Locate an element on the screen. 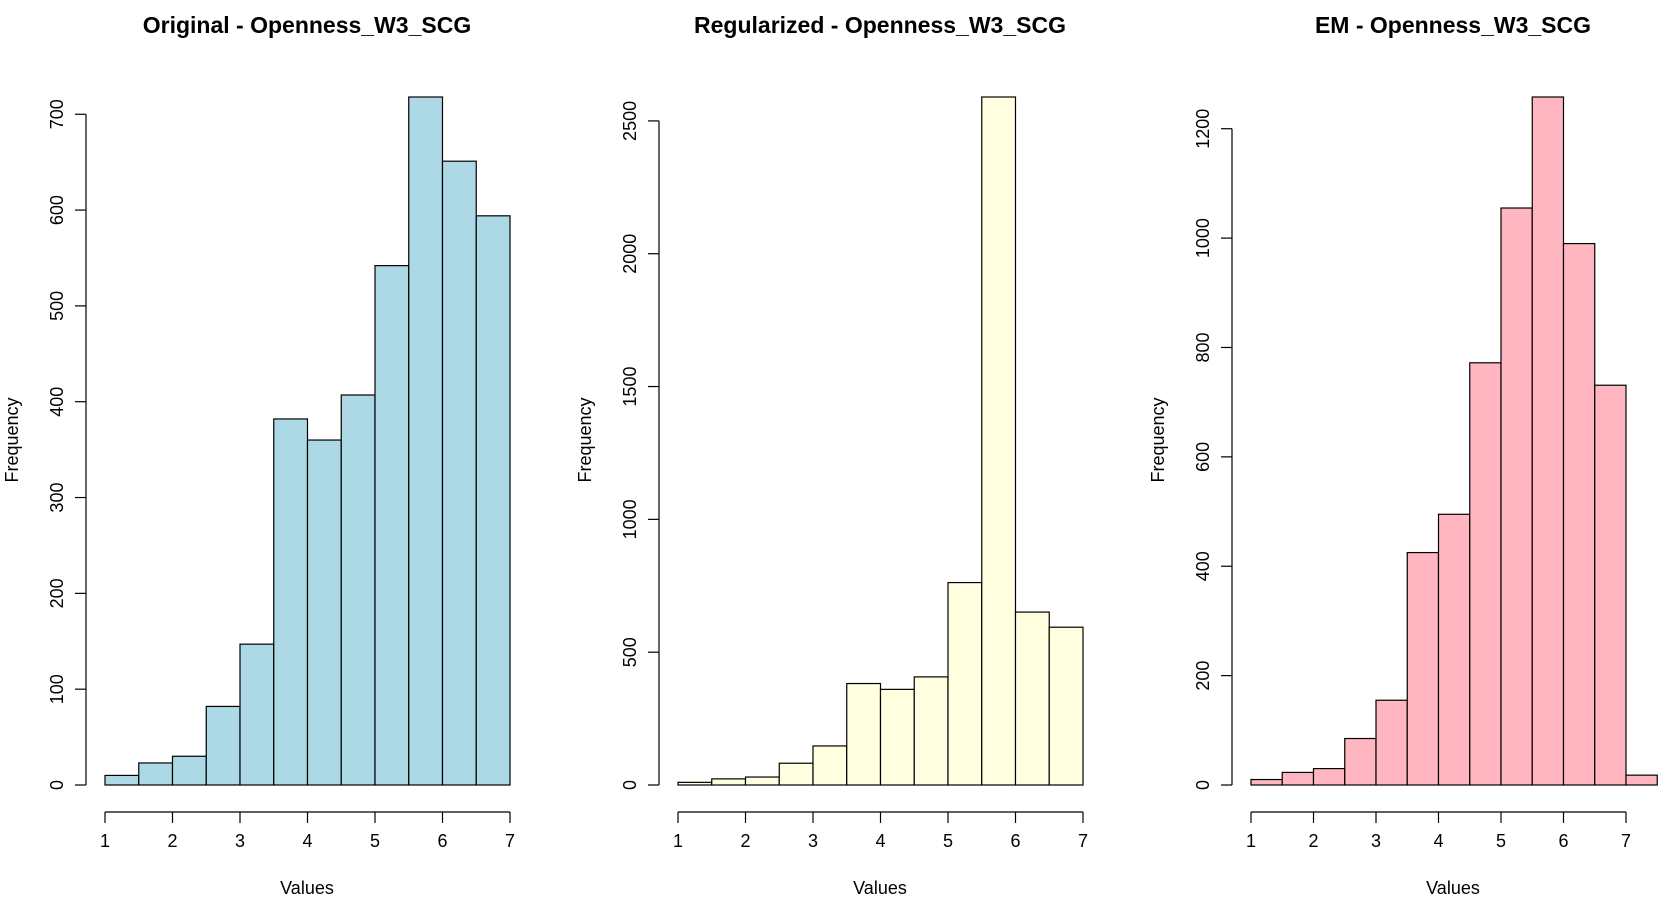 The height and width of the screenshot is (916, 1668). y-tick-label: 100 is located at coordinates (57, 689).